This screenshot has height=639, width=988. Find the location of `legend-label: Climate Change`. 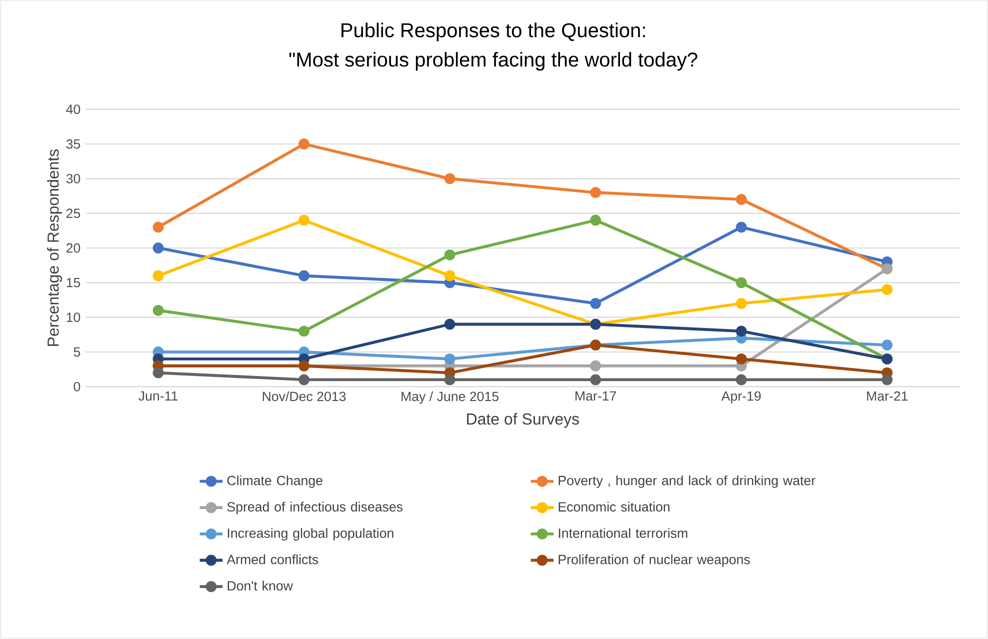

legend-label: Climate Change is located at coordinates (274, 482).